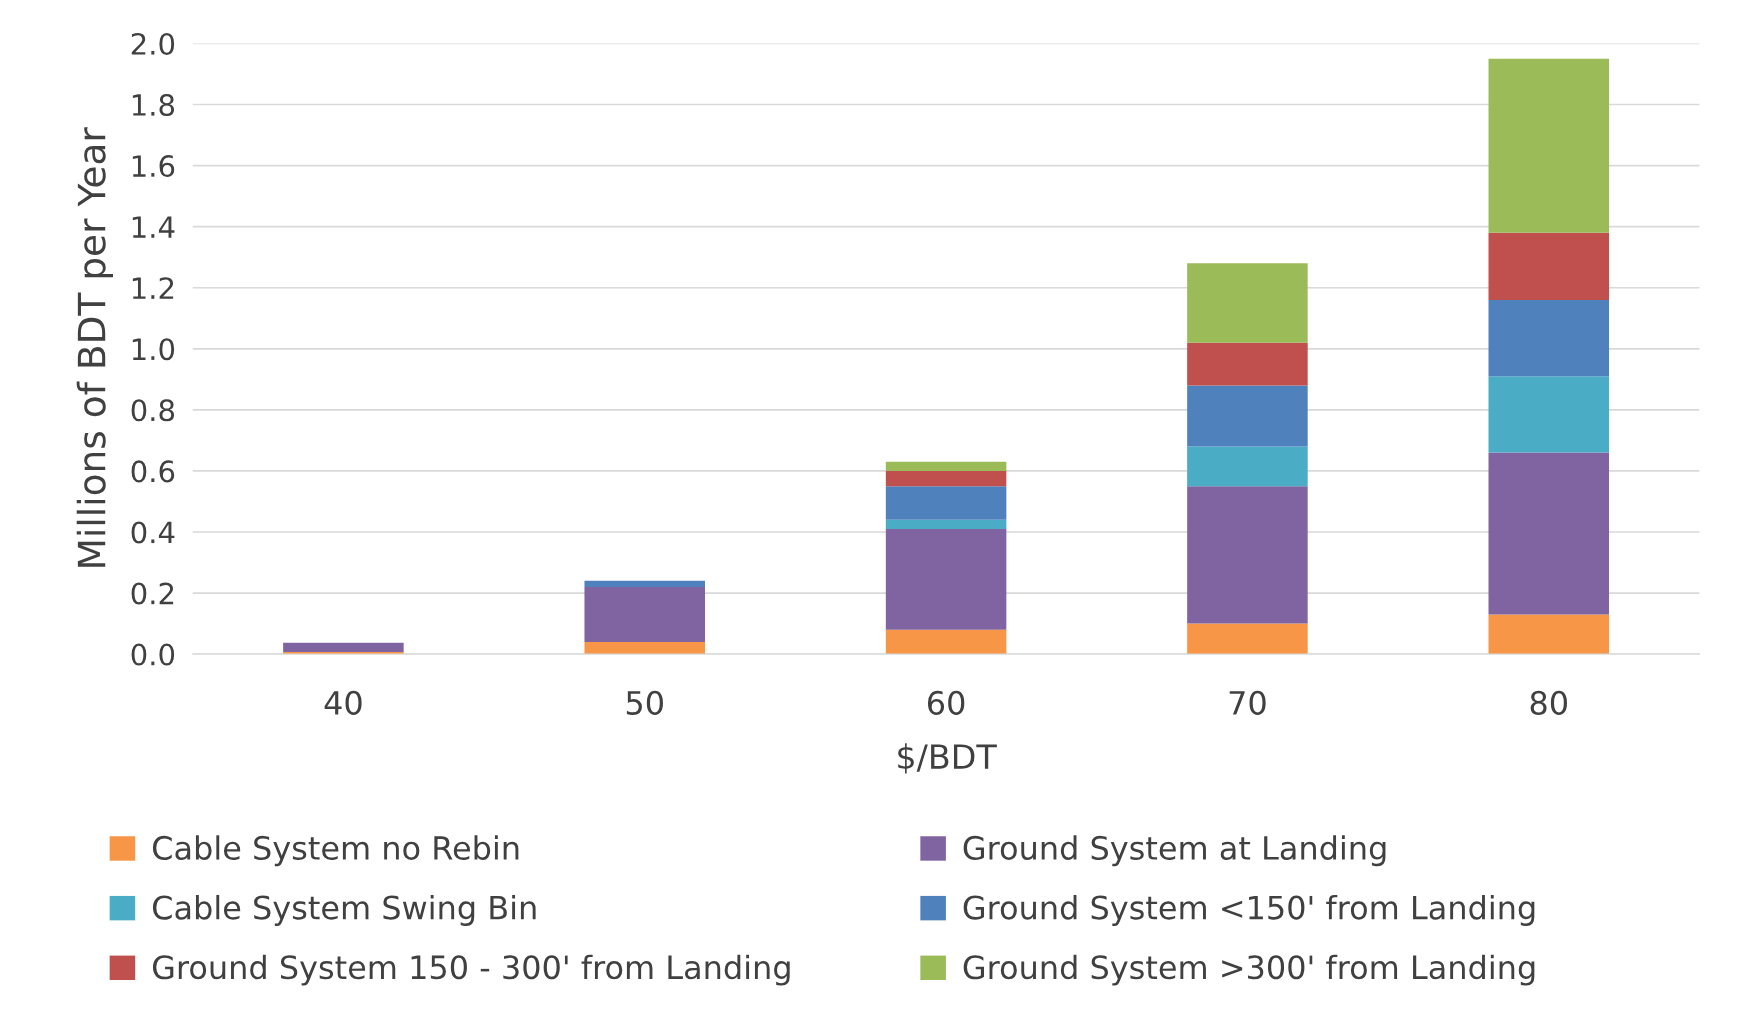 This screenshot has height=1035, width=1752. I want to click on x-tick-label: 70, so click(1247, 702).